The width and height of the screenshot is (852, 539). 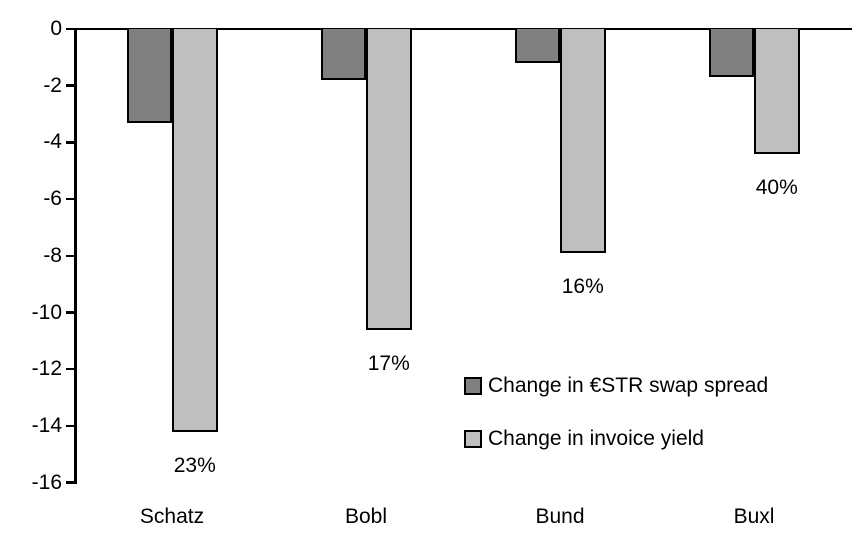 What do you see at coordinates (777, 91) in the screenshot?
I see `bar-change-in-invoice-yield-buxl` at bounding box center [777, 91].